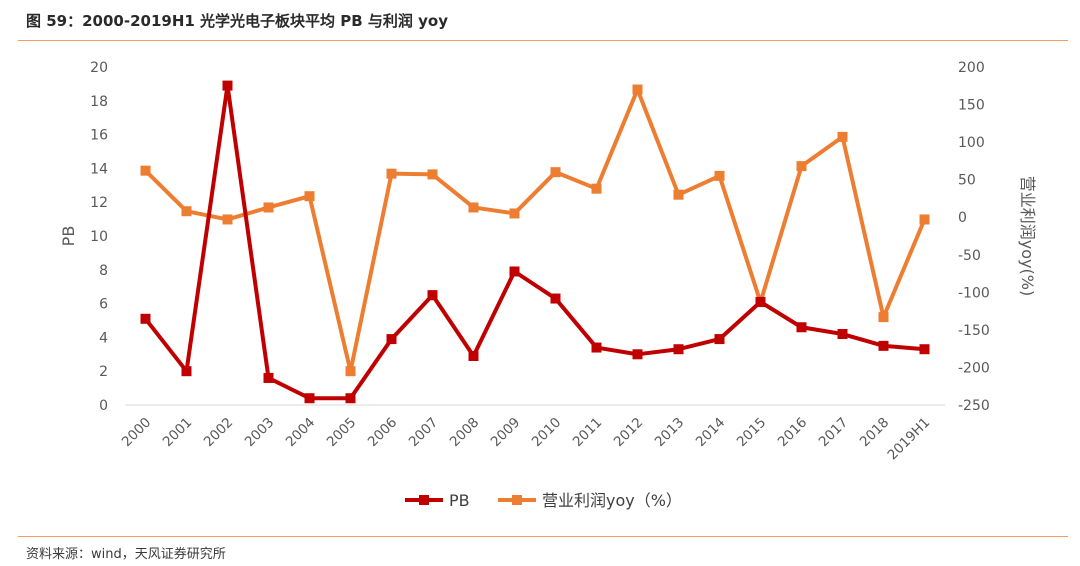 The height and width of the screenshot is (566, 1080). I want to click on legend-label-1: 营业利润yoy（%）, so click(612, 500).